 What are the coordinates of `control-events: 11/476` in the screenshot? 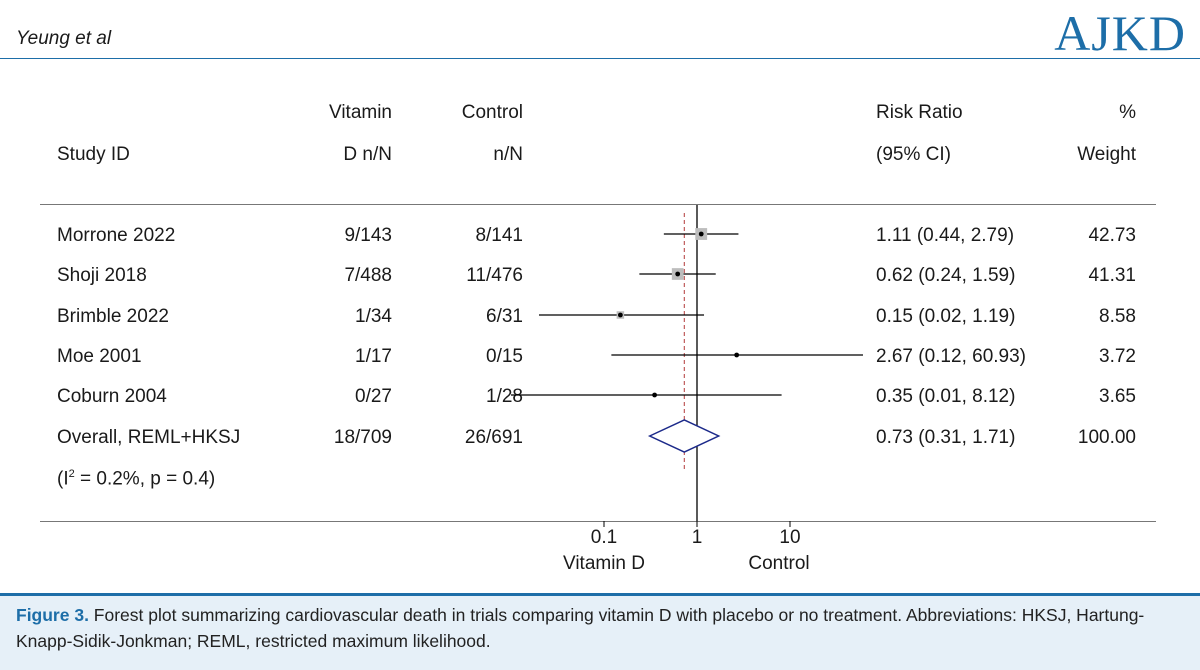 It's located at (494, 275).